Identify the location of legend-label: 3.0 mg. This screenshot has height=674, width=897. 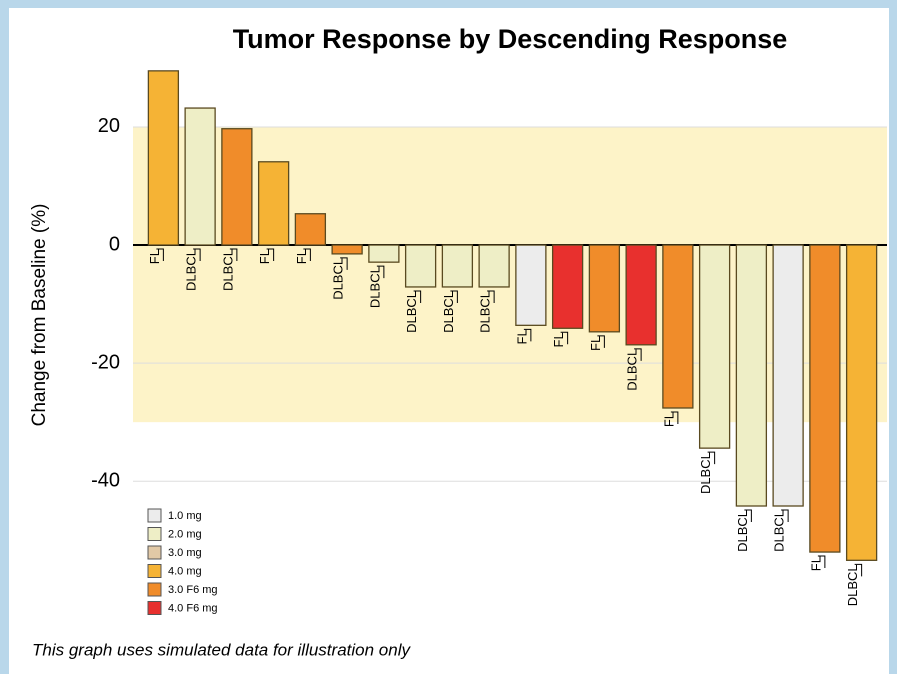
(185, 553).